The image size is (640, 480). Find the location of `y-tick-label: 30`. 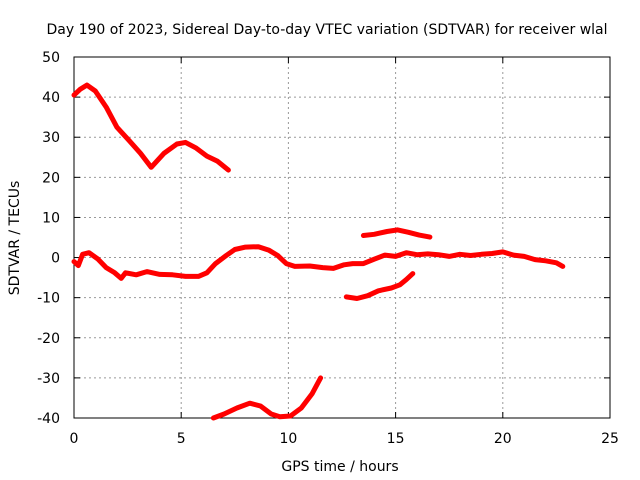

y-tick-label: 30 is located at coordinates (51, 138).